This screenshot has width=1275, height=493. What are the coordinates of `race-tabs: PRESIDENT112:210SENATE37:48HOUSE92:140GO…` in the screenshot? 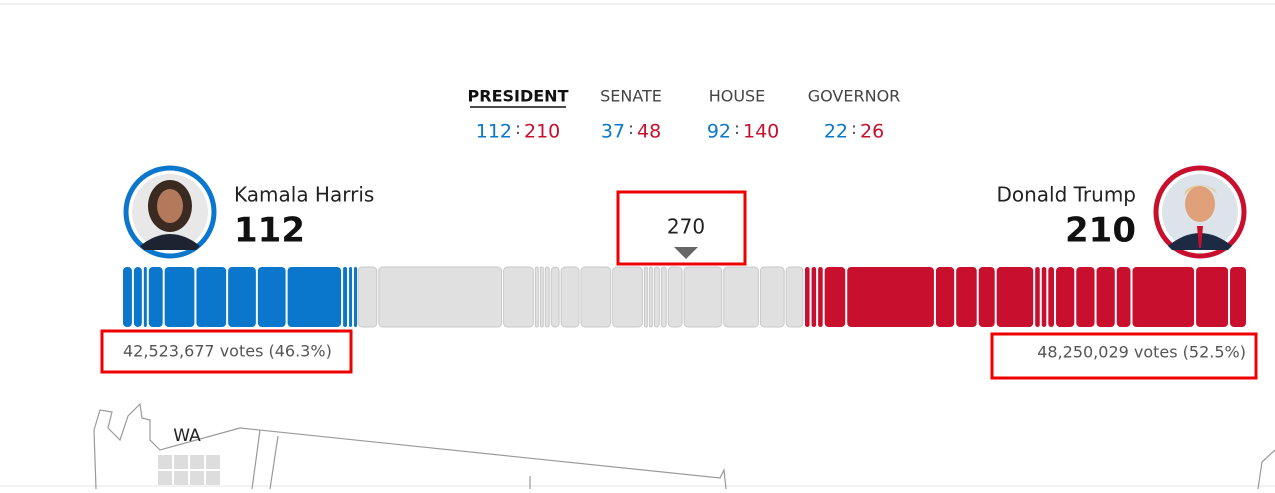 It's located at (684, 115).